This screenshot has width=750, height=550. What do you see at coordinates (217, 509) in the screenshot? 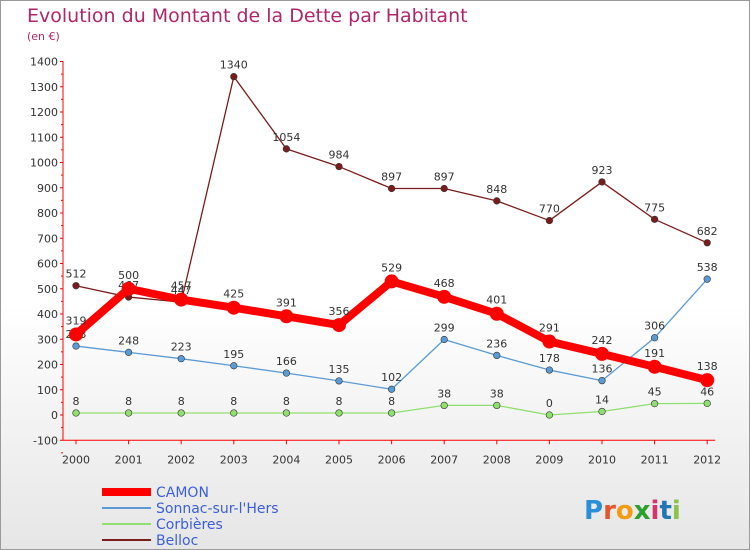
I see `legend-label-sonnac-sur-l-hers: Sonnac-sur-l'Hers` at bounding box center [217, 509].